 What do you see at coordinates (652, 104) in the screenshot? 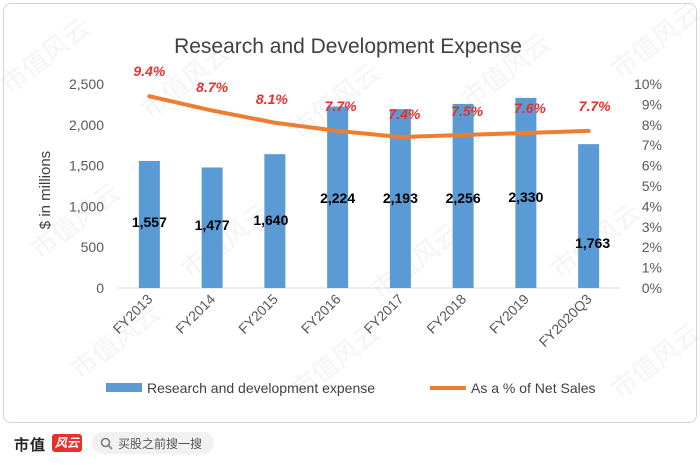
I see `y-right-tick-label: 9%` at bounding box center [652, 104].